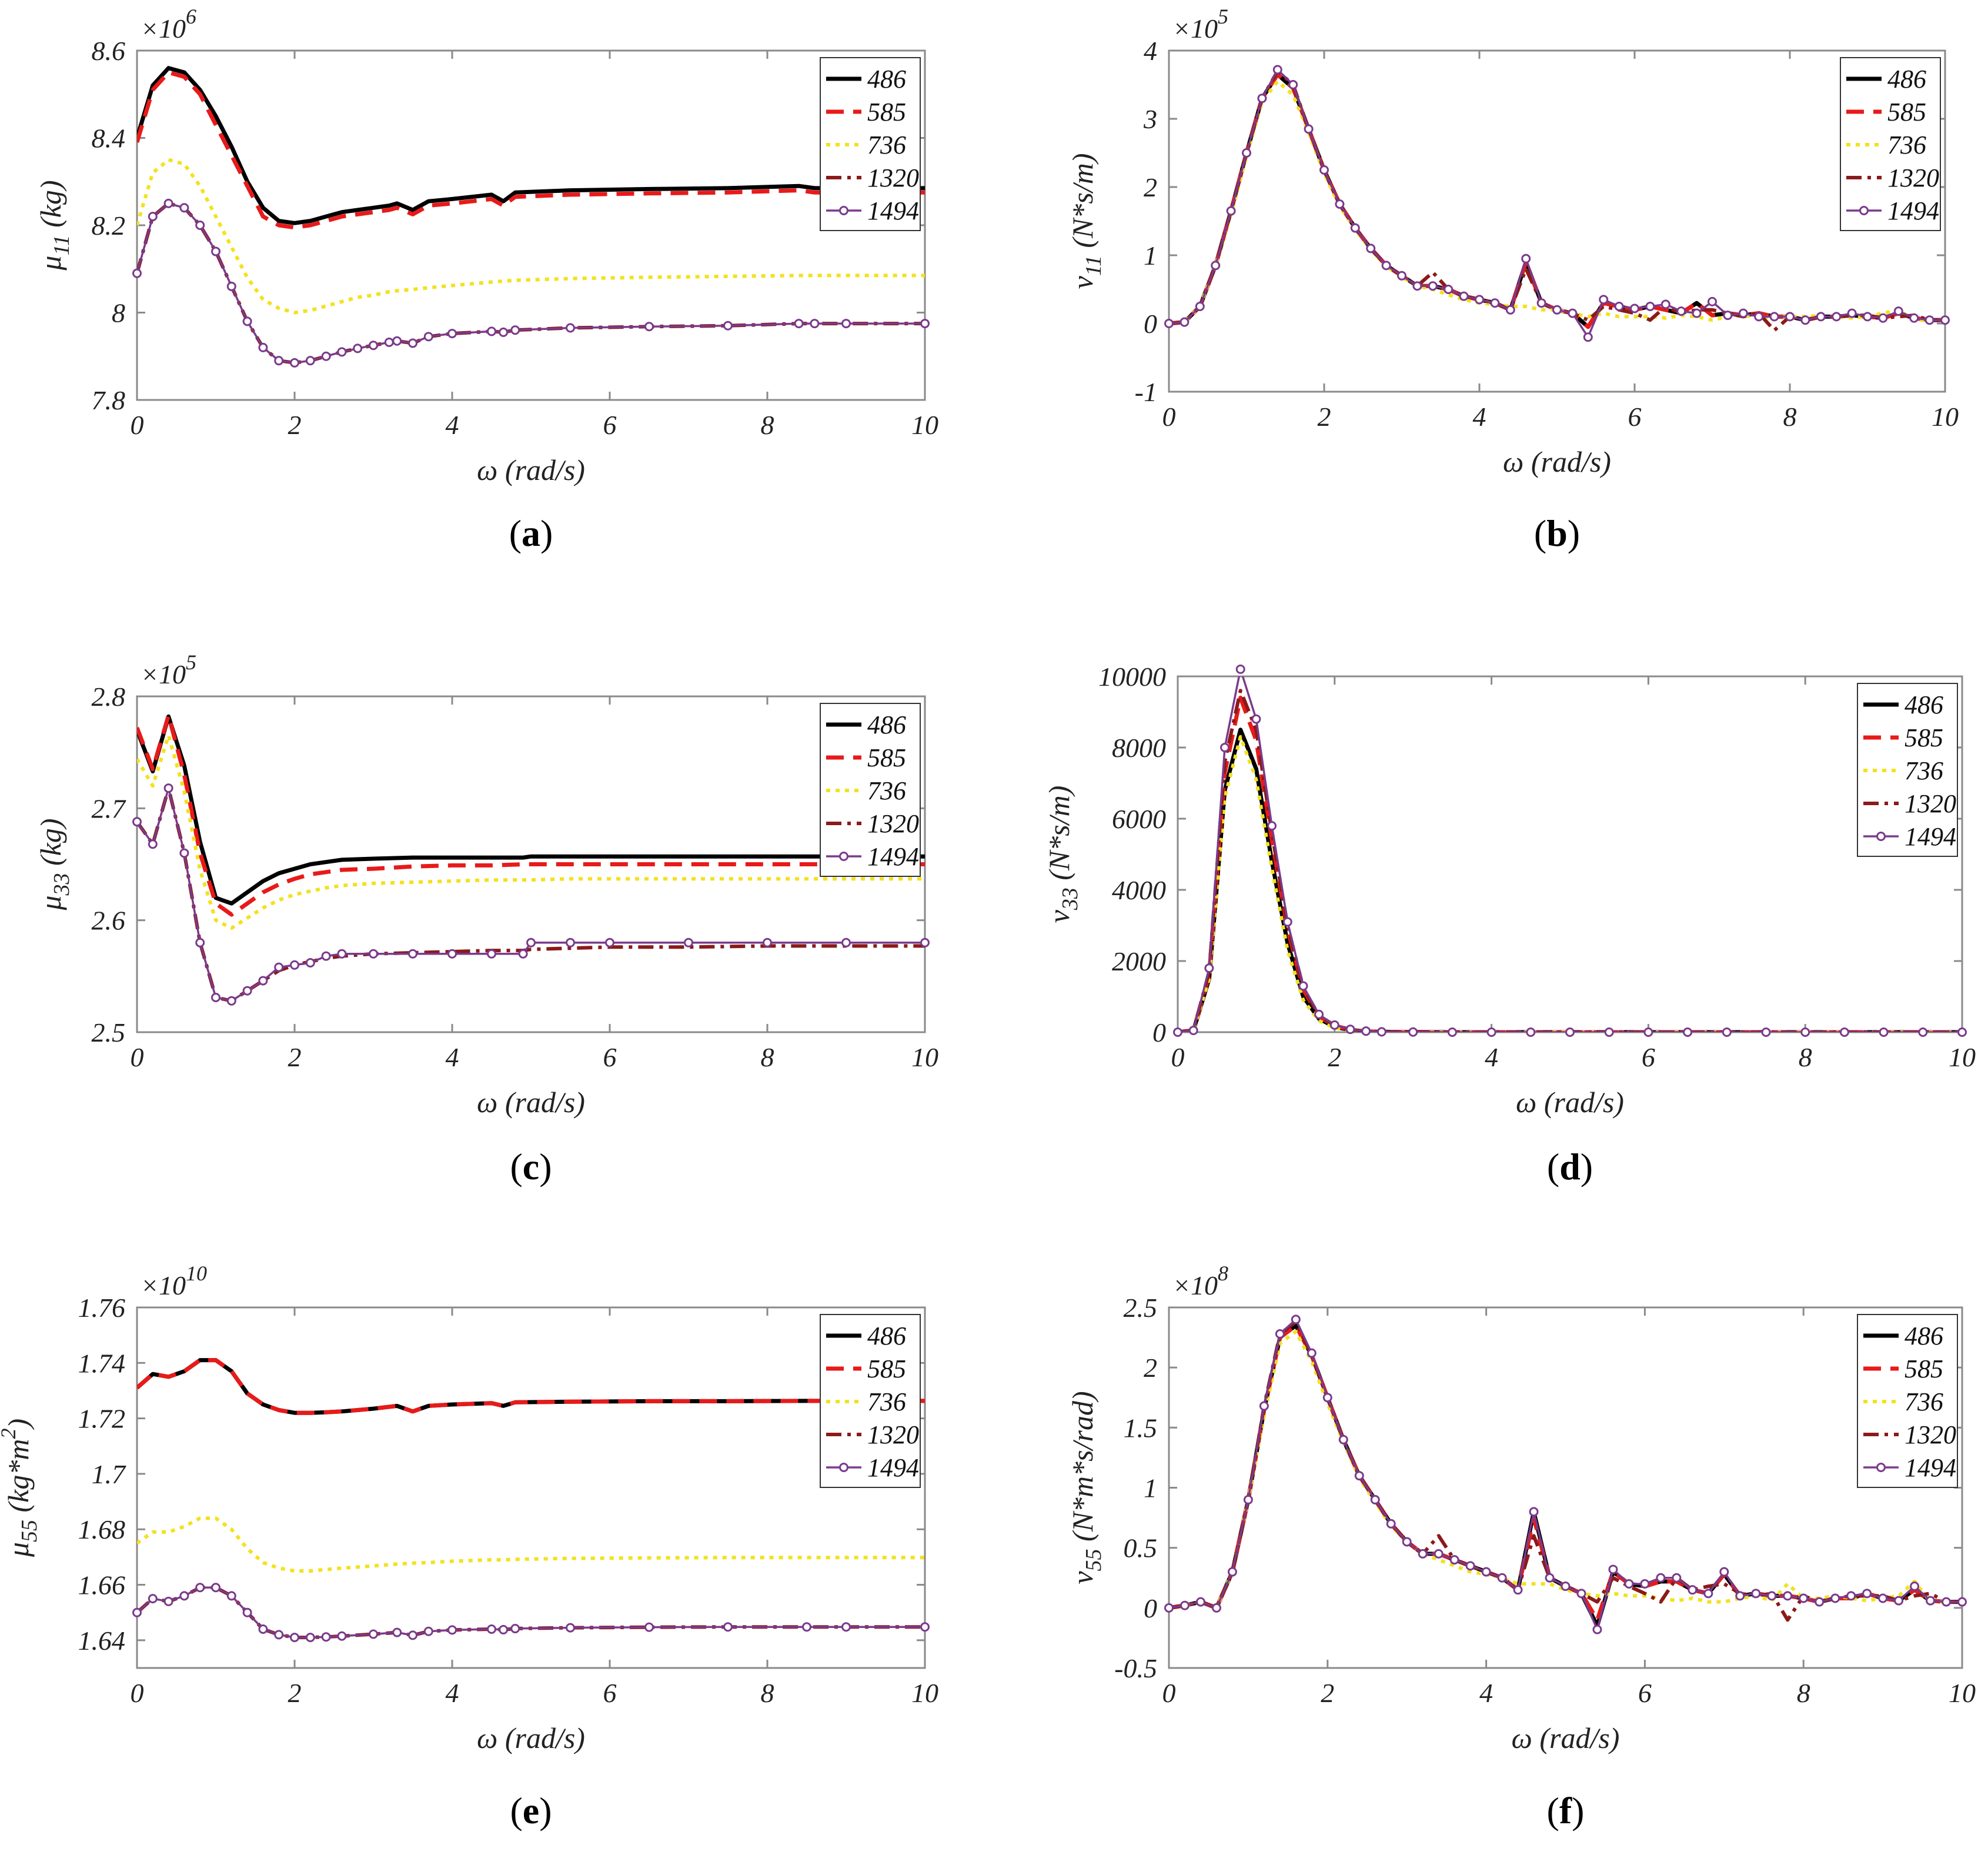  Describe the element at coordinates (1135, 1668) in the screenshot. I see `y-tick-label: -0.5` at that location.